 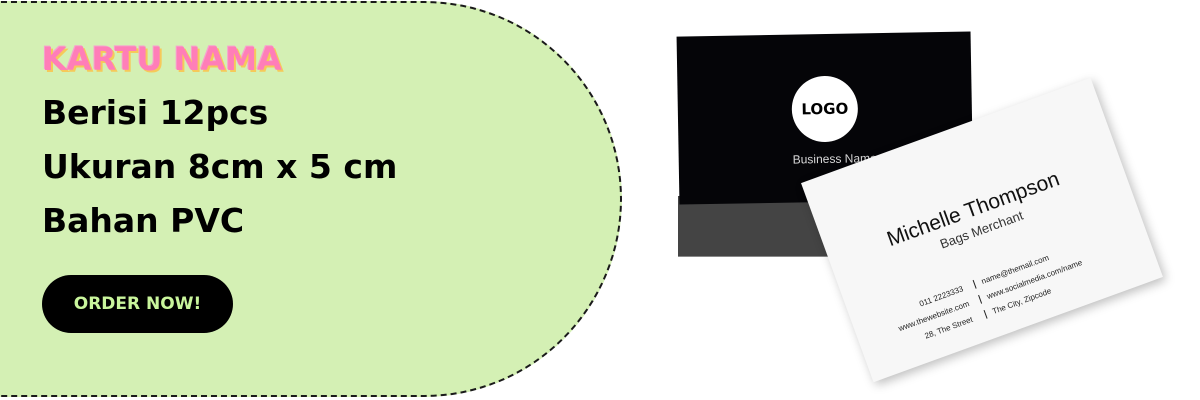 I want to click on order-now-button: ORDER NOW!, so click(x=137, y=304).